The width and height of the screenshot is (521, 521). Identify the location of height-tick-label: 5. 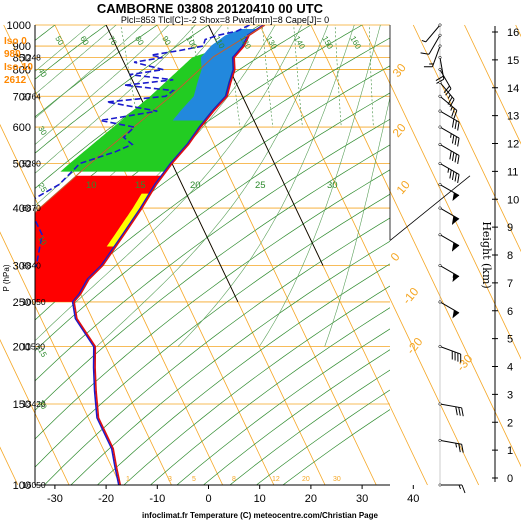
(510, 340).